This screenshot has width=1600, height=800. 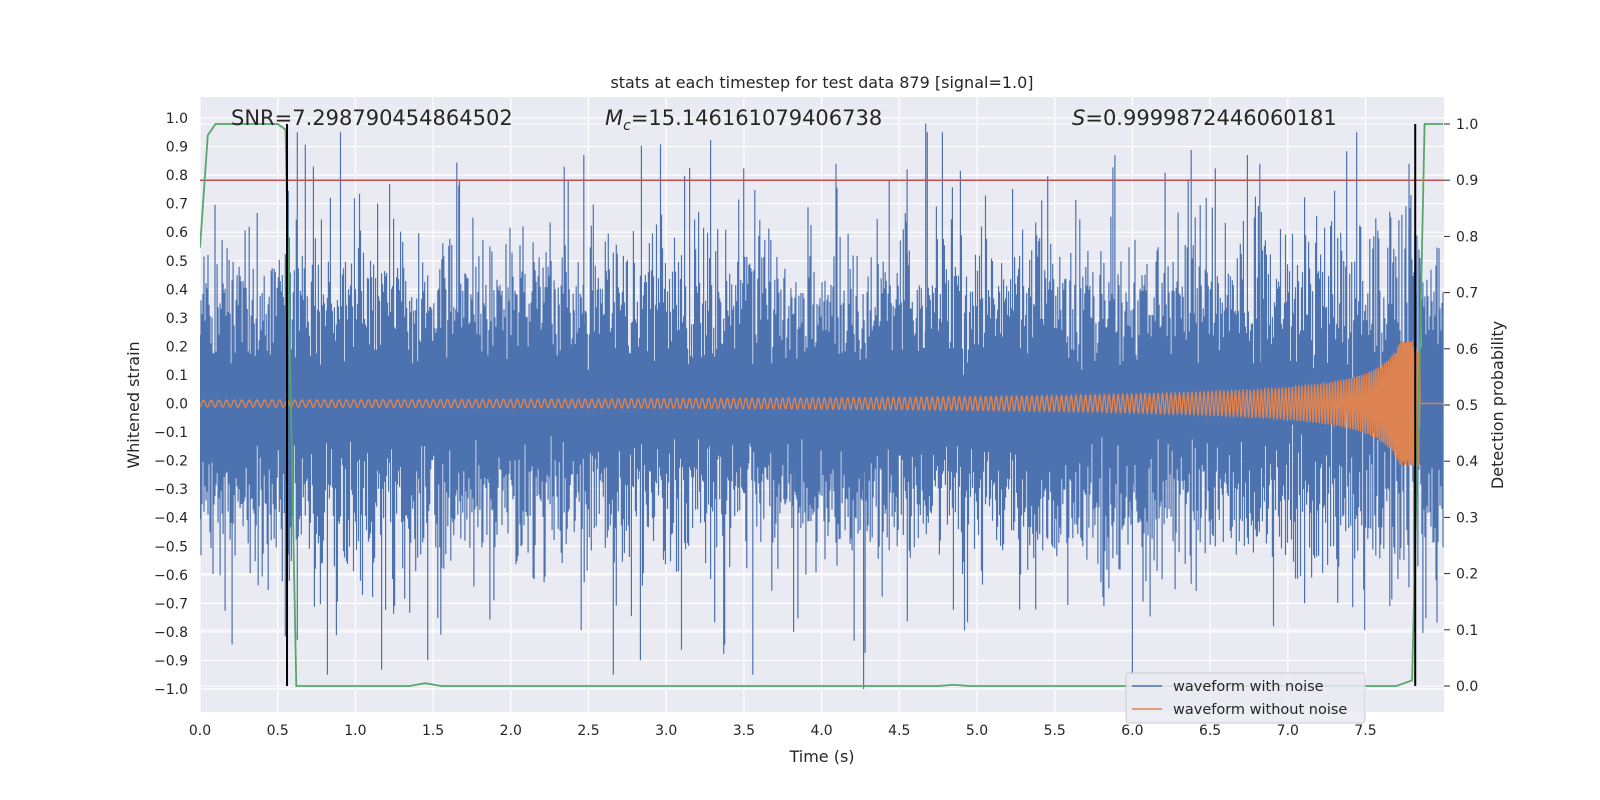 I want to click on y-left-tick-label: 0.6, so click(x=177, y=233).